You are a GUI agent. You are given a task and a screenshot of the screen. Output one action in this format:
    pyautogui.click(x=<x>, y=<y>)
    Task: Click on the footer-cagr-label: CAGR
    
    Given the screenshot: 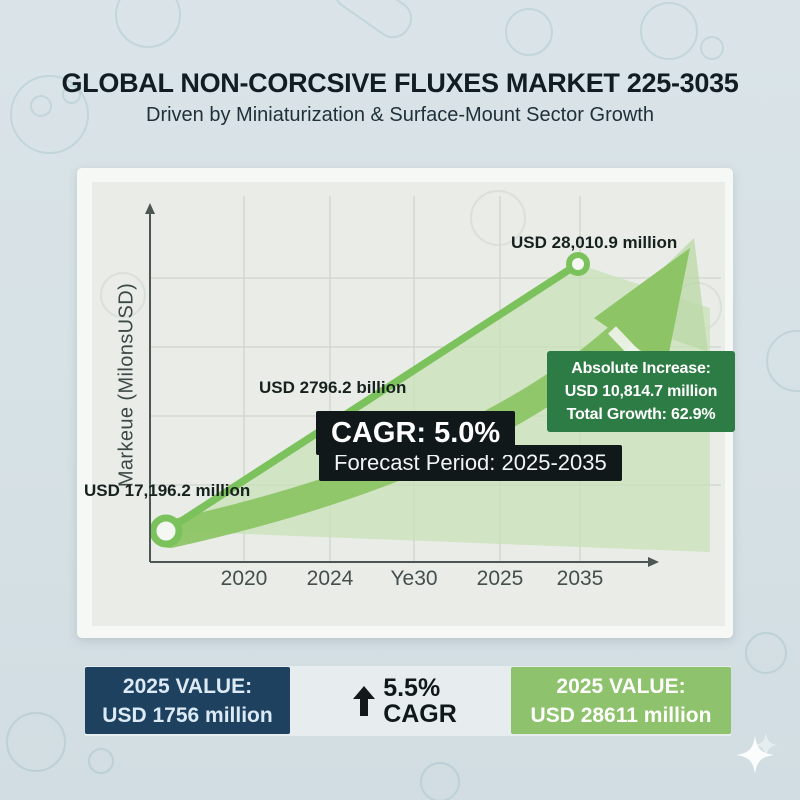 What is the action you would take?
    pyautogui.click(x=420, y=713)
    